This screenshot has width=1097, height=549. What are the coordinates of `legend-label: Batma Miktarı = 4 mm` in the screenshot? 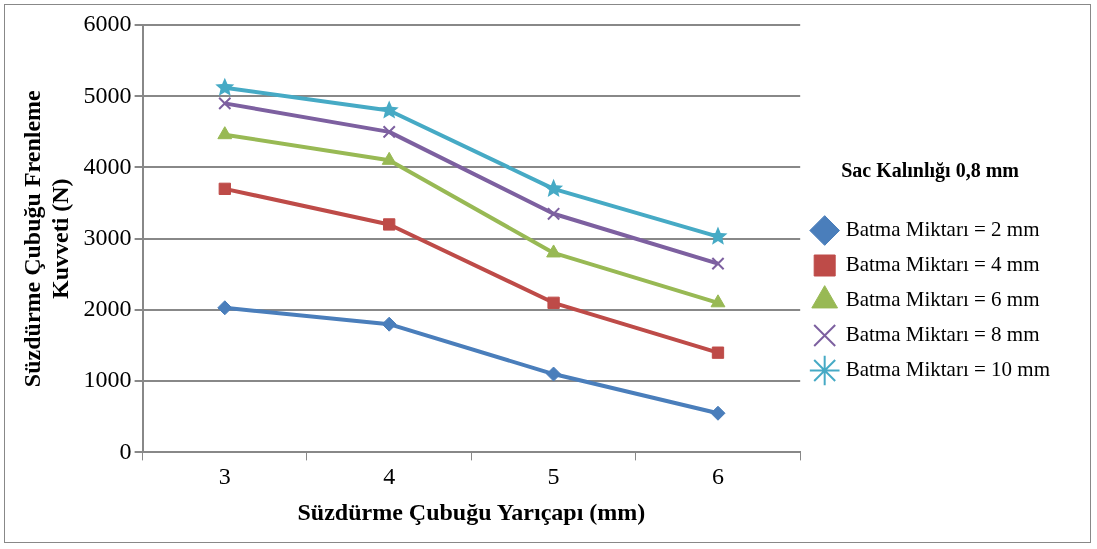 It's located at (942, 264).